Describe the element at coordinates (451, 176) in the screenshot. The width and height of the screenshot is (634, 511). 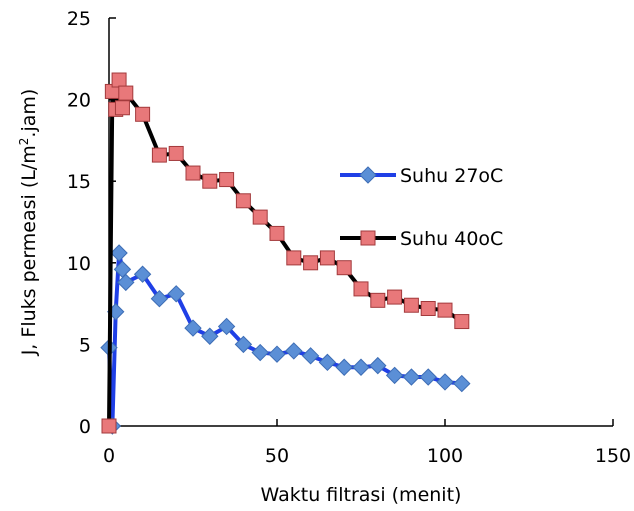
I see `legend-label: Suhu 27oC` at that location.